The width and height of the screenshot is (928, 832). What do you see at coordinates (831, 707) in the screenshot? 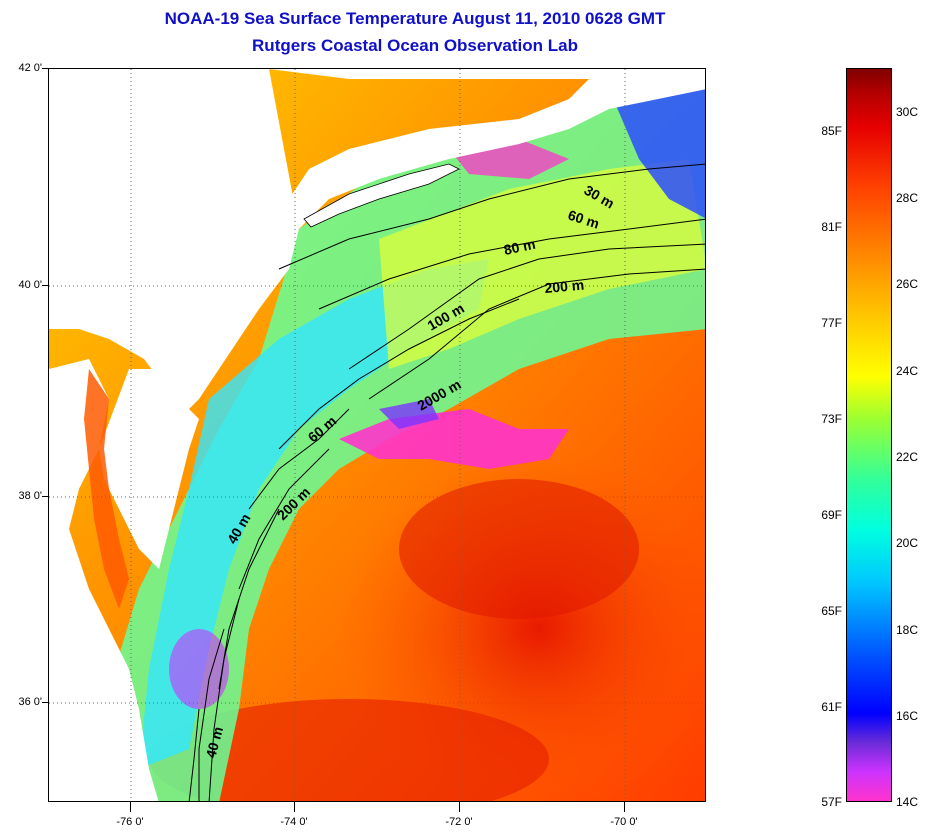
I see `colorbar-f-label: 61F` at bounding box center [831, 707].